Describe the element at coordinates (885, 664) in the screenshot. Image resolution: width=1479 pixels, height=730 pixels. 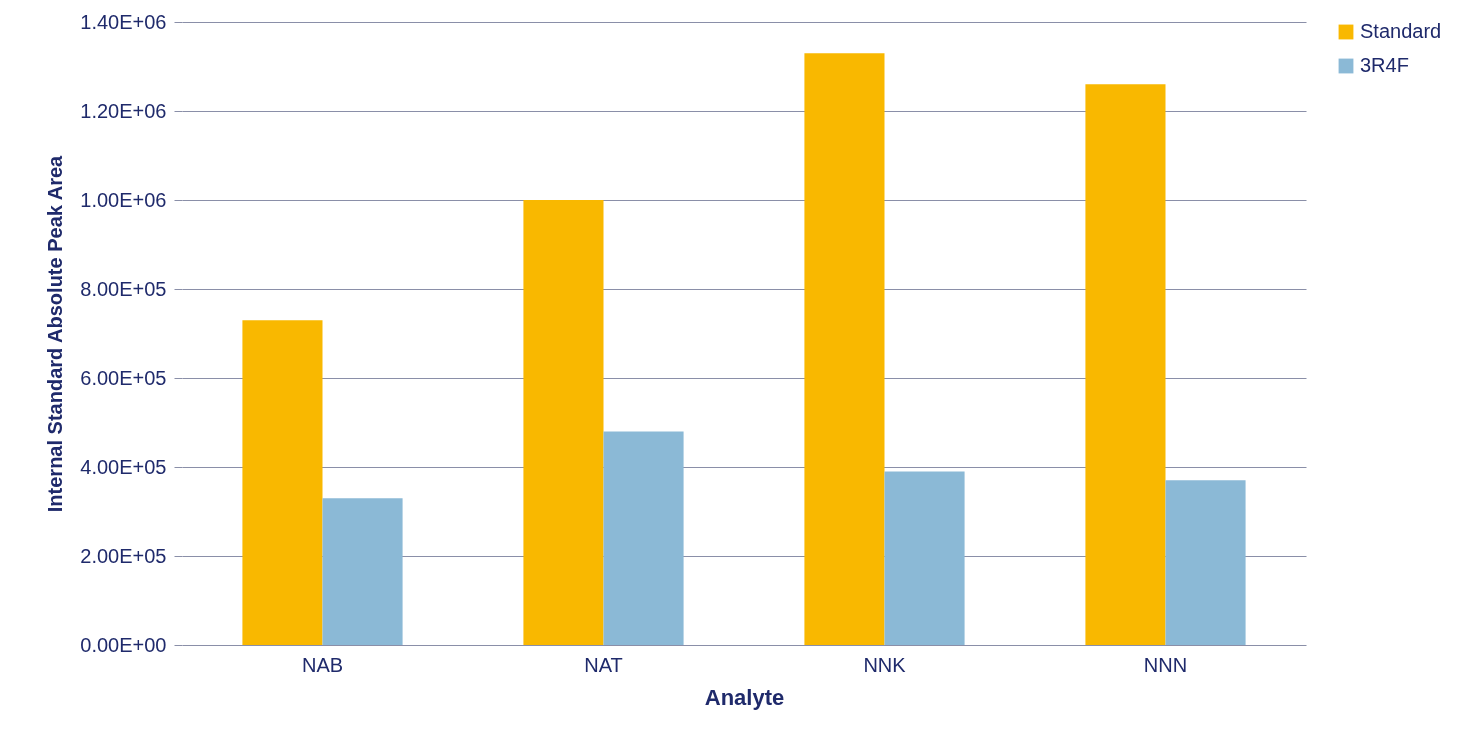
I see `x-tick-label: NNK` at that location.